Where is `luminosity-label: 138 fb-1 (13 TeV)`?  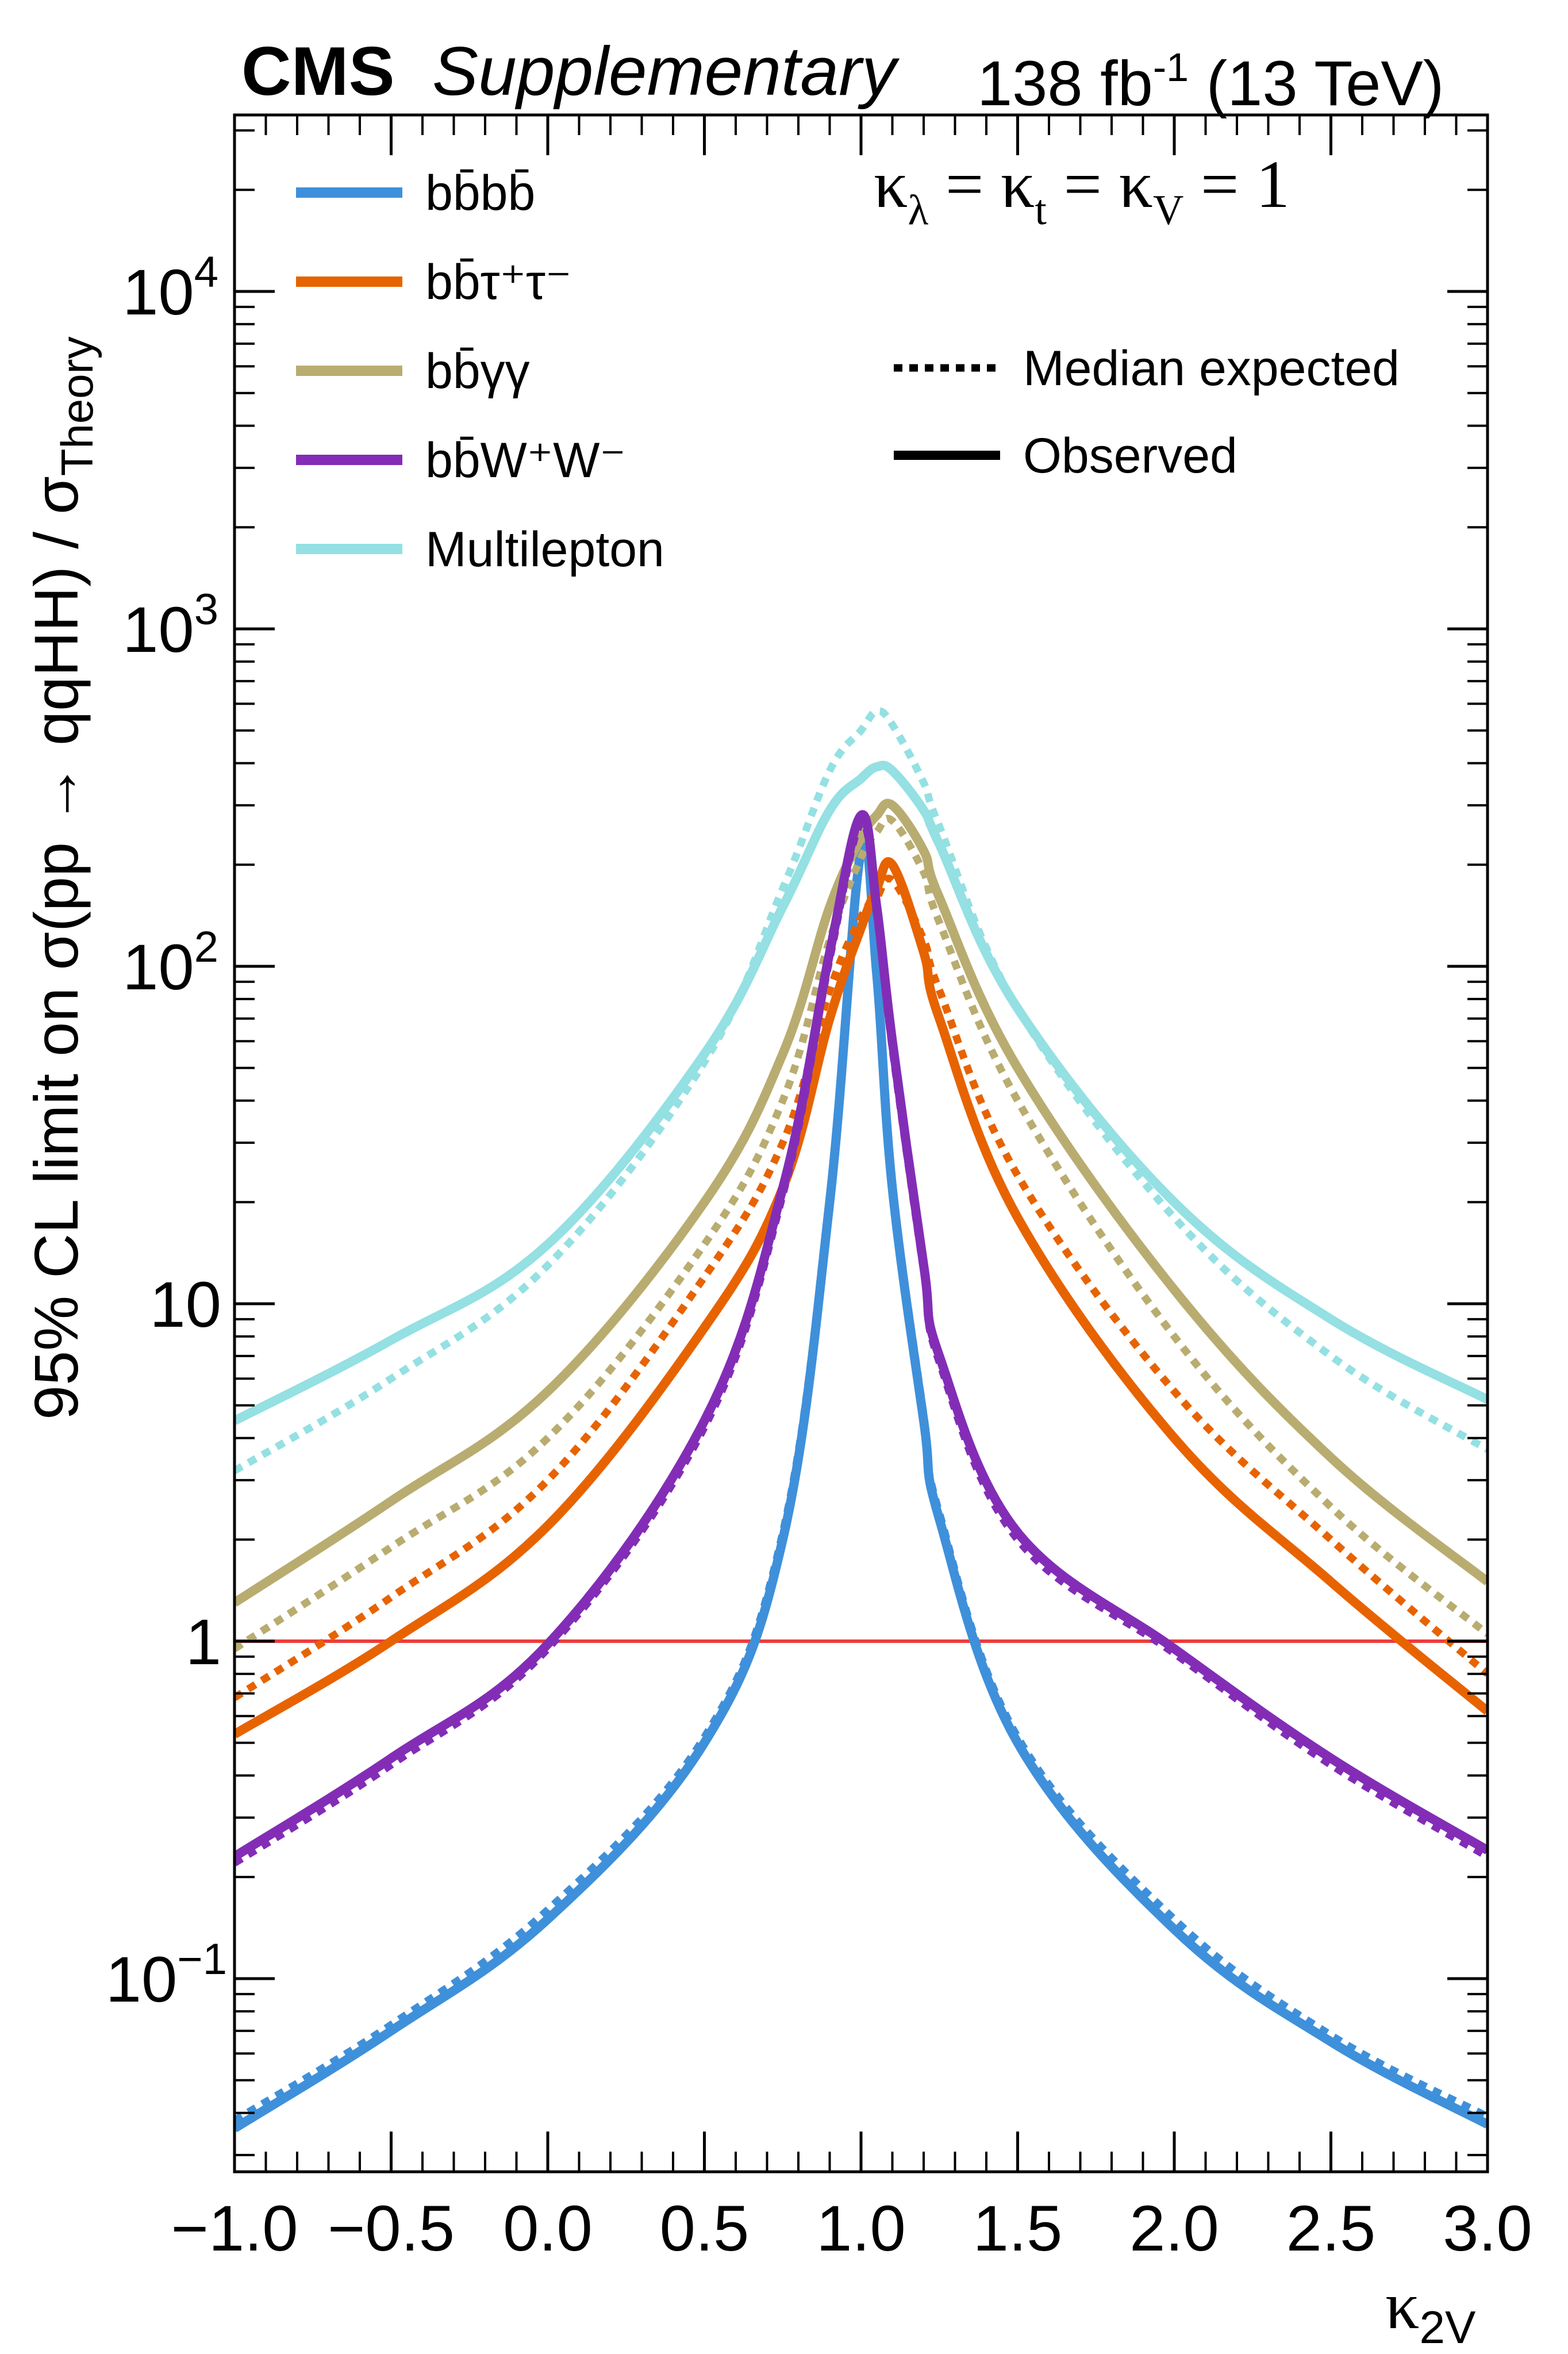
luminosity-label: 138 fb-1 (13 TeV) is located at coordinates (1211, 82).